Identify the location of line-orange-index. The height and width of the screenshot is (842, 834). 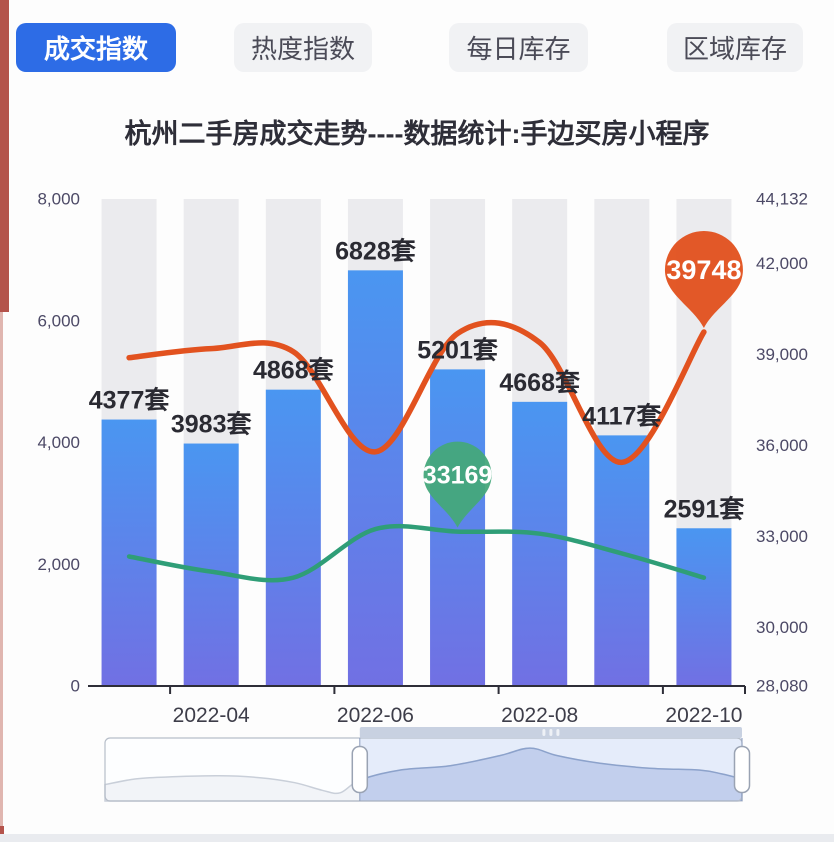
(416, 392).